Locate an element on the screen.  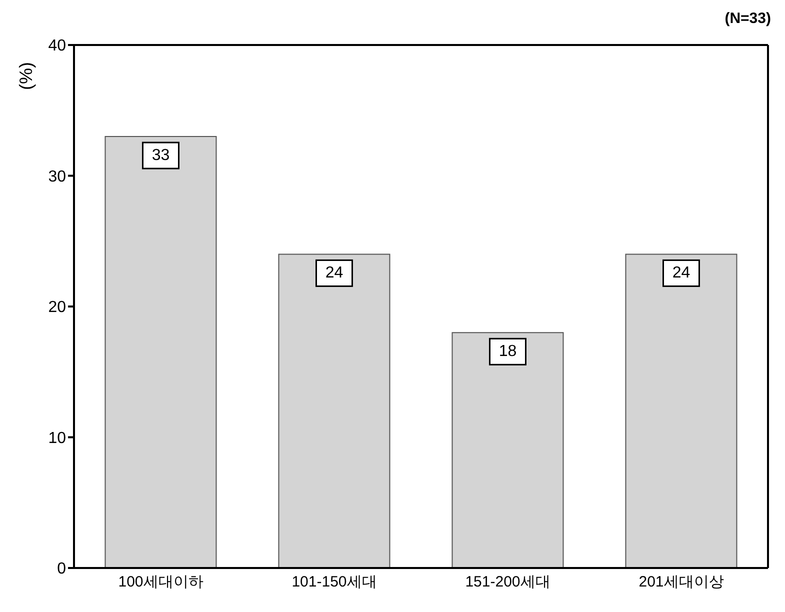
data-label: 33 is located at coordinates (161, 155).